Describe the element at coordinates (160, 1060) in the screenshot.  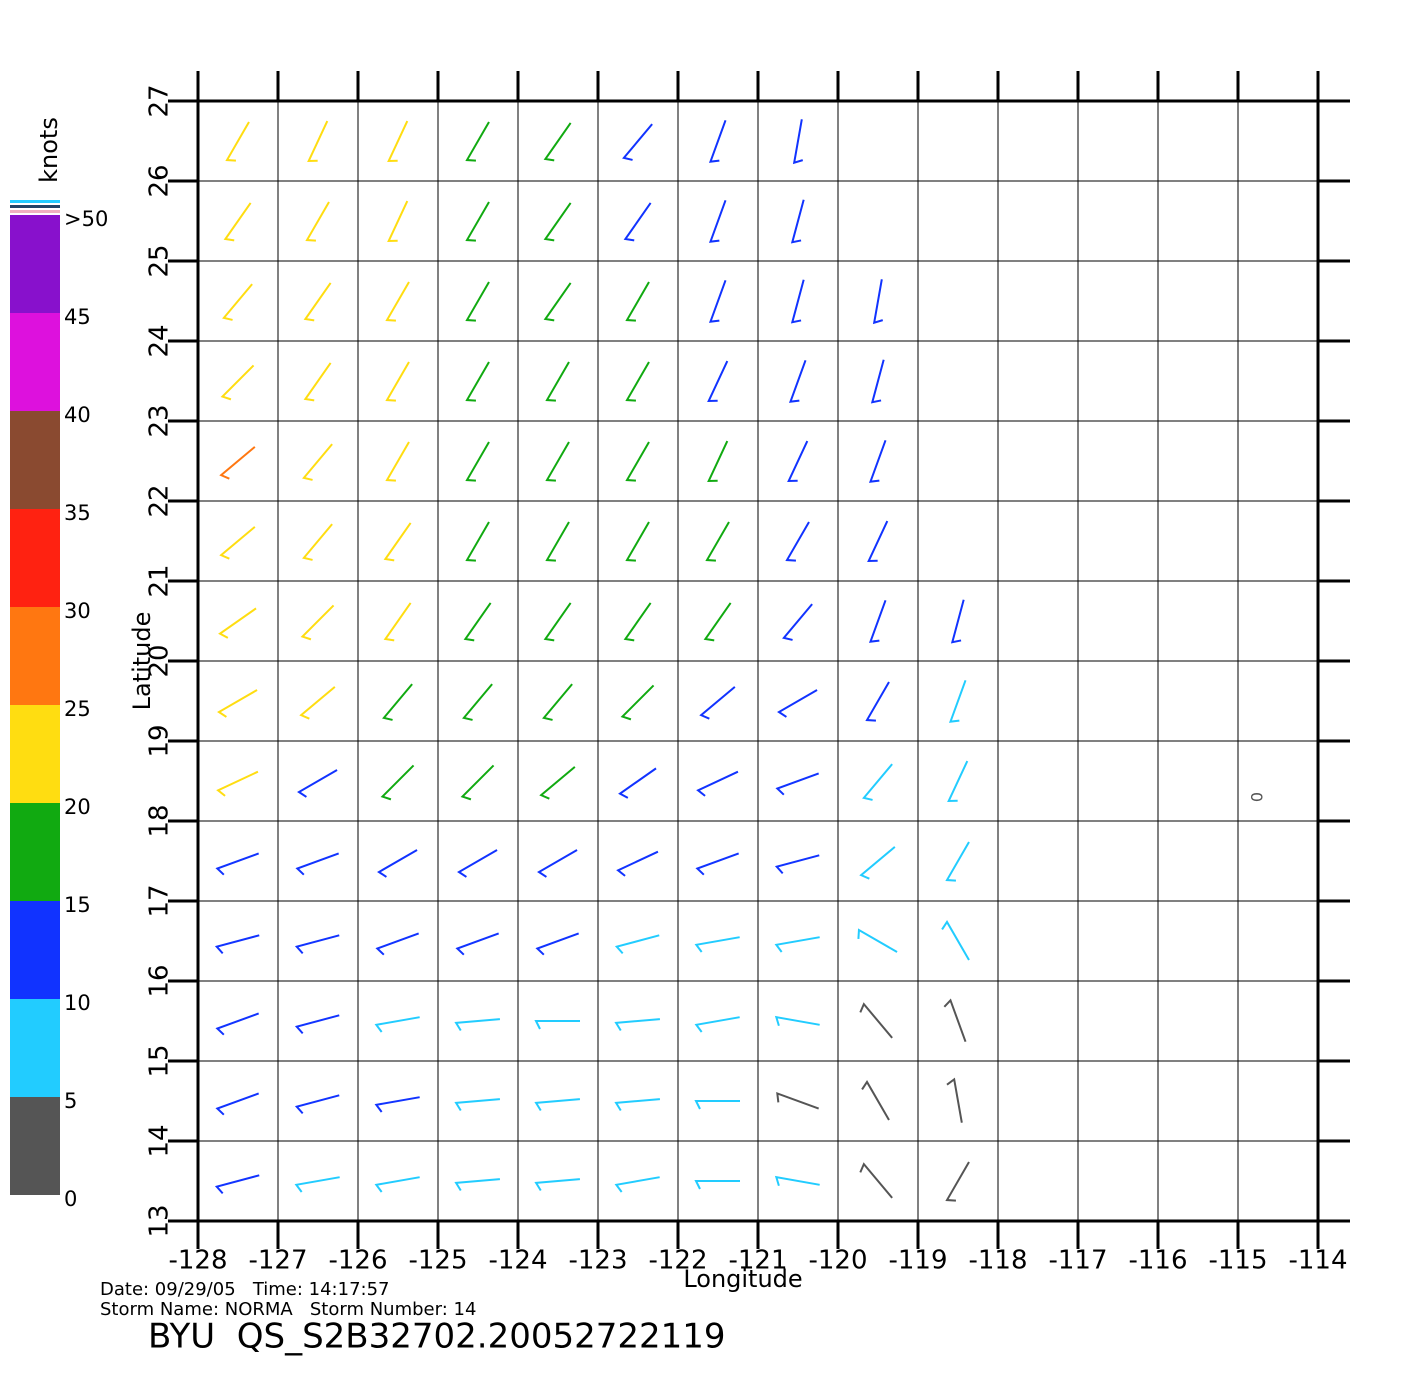
I see `y-tick-label: 15` at that location.